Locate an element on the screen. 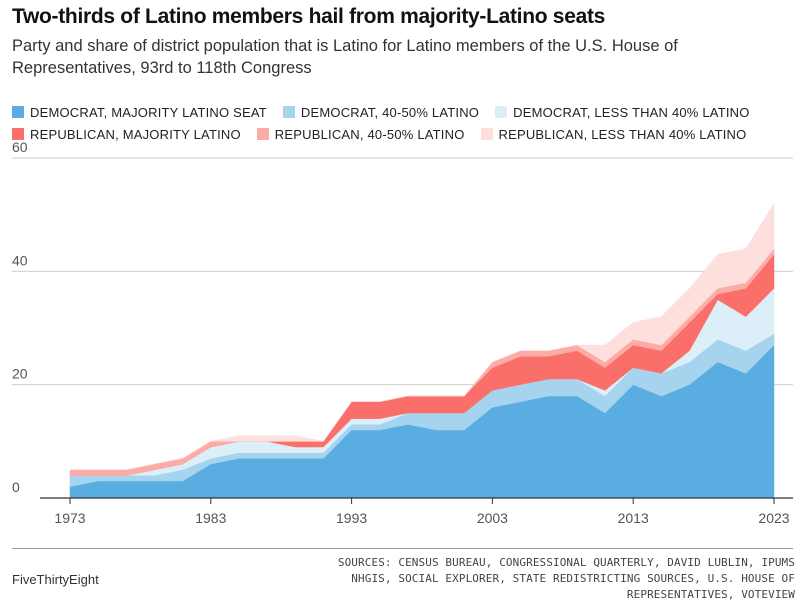 The image size is (809, 613). legend-label: REPUBLICAN, MAJORITY LATINO is located at coordinates (135, 134).